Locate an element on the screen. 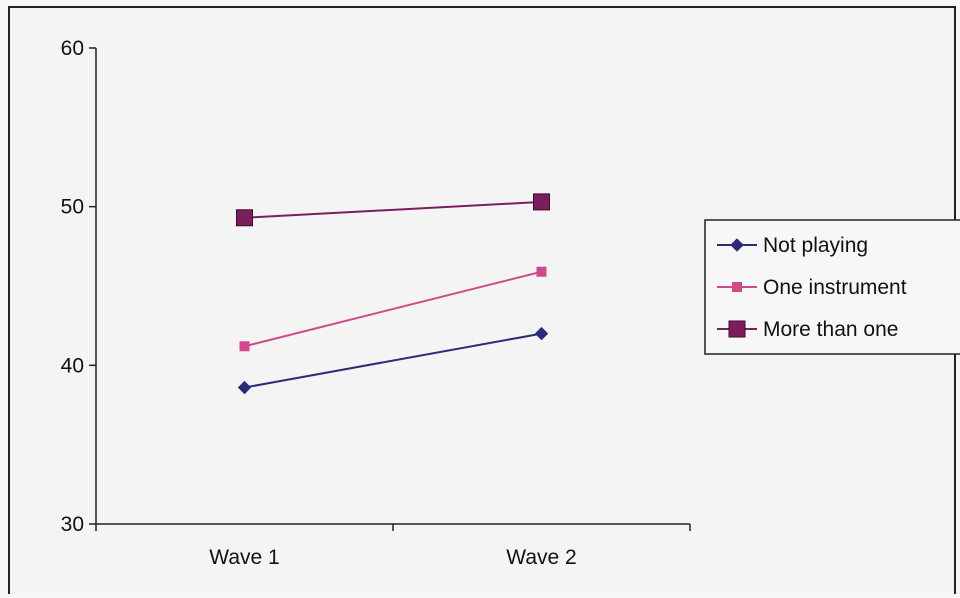 This screenshot has height=598, width=960. legend: Not playing One instrument More than one is located at coordinates (832, 287).